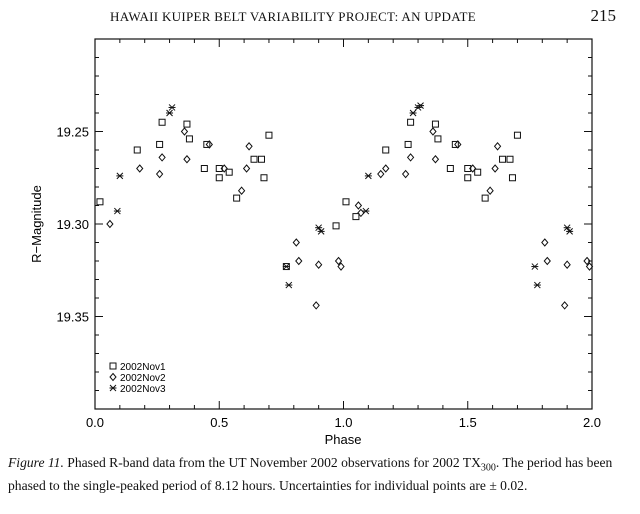 This screenshot has height=514, width=640. Describe the element at coordinates (36, 224) in the screenshot. I see `y-axis-label: R−Magnitude` at that location.